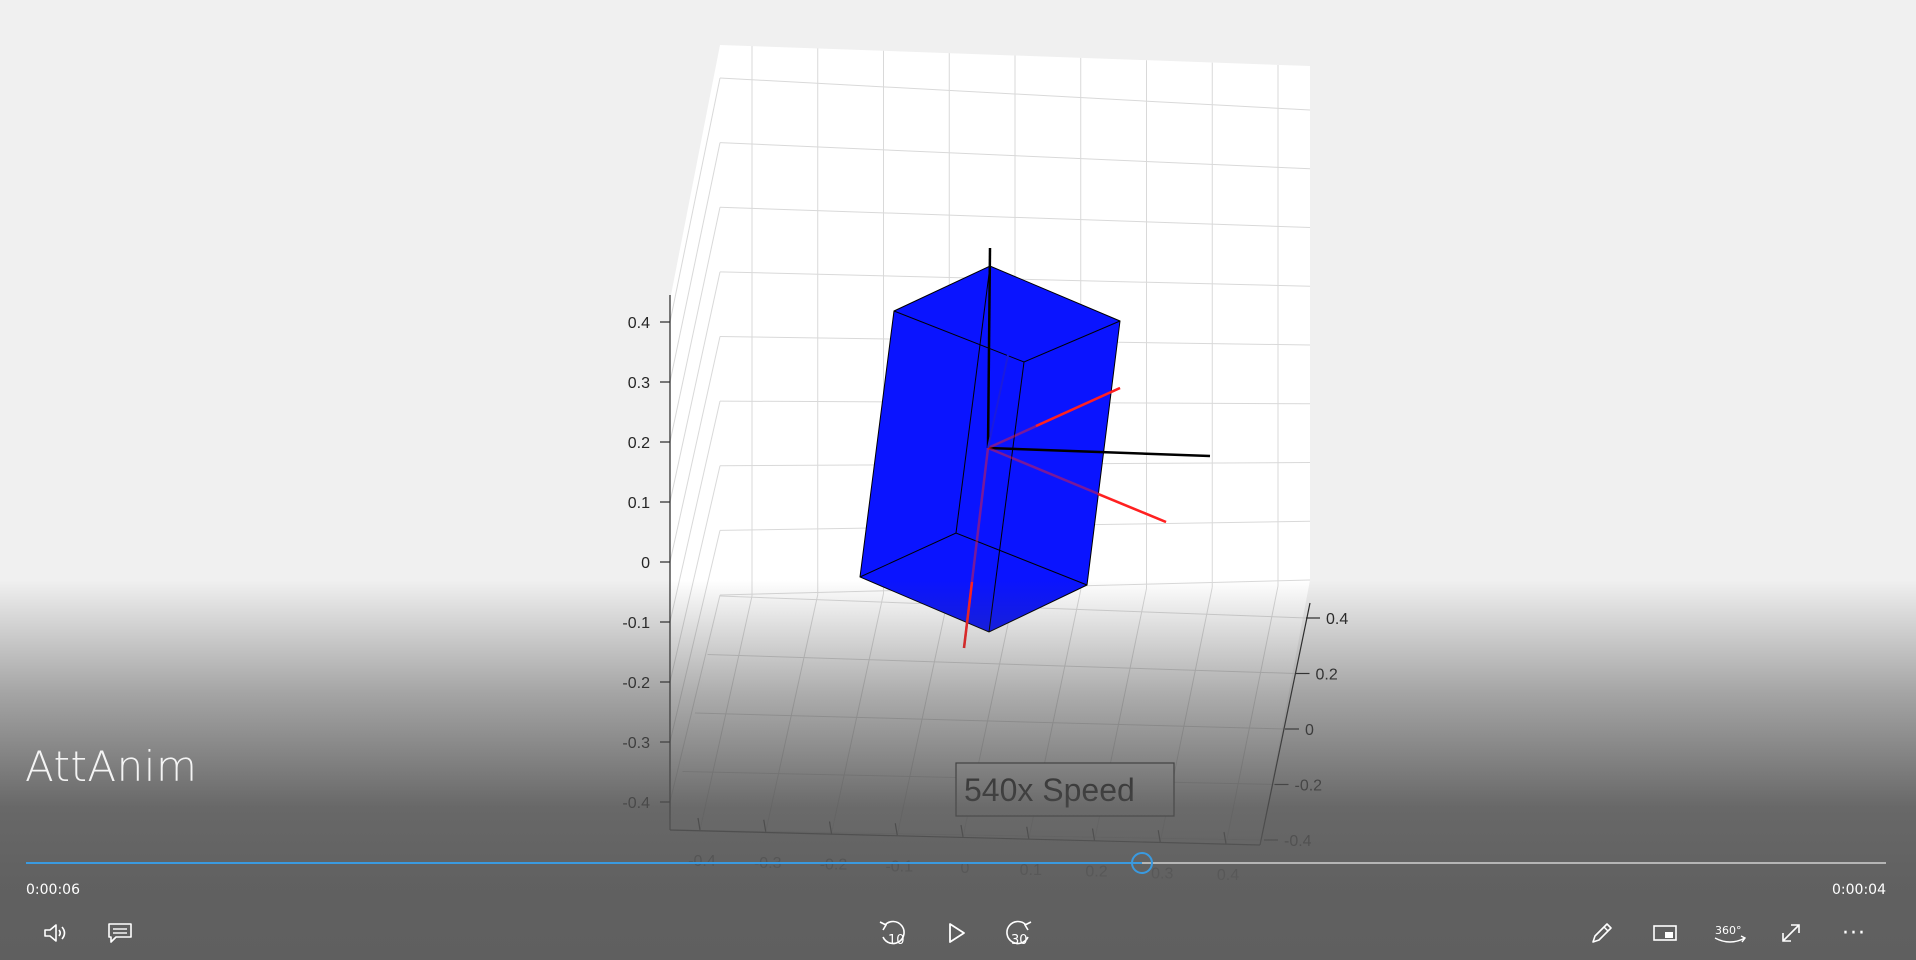 The width and height of the screenshot is (1916, 960). I want to click on seek-progress, so click(584, 863).